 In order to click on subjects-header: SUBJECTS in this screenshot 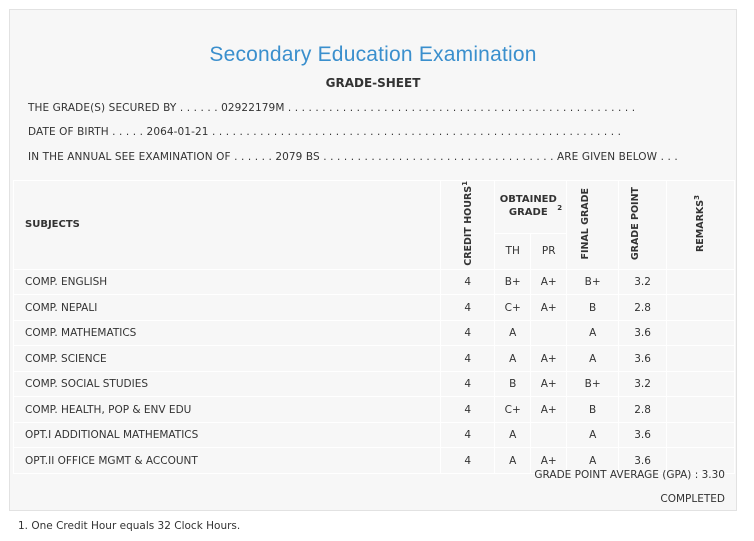, I will do `click(227, 225)`.